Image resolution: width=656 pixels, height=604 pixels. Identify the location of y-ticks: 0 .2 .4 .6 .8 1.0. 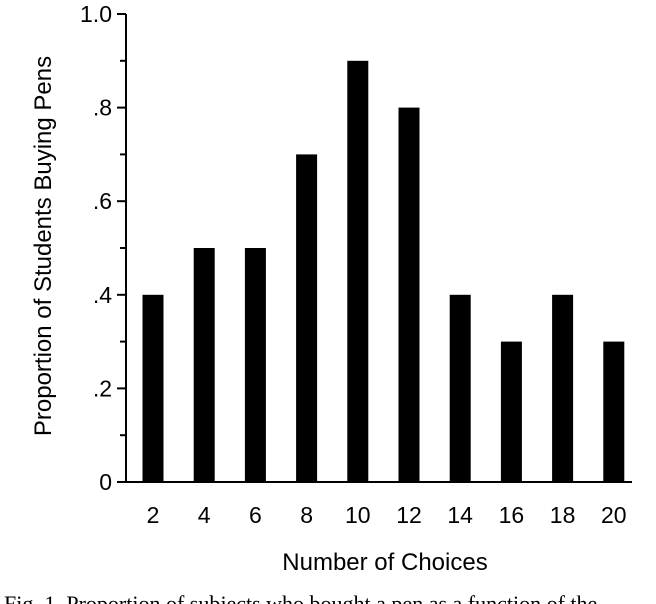
(103, 248).